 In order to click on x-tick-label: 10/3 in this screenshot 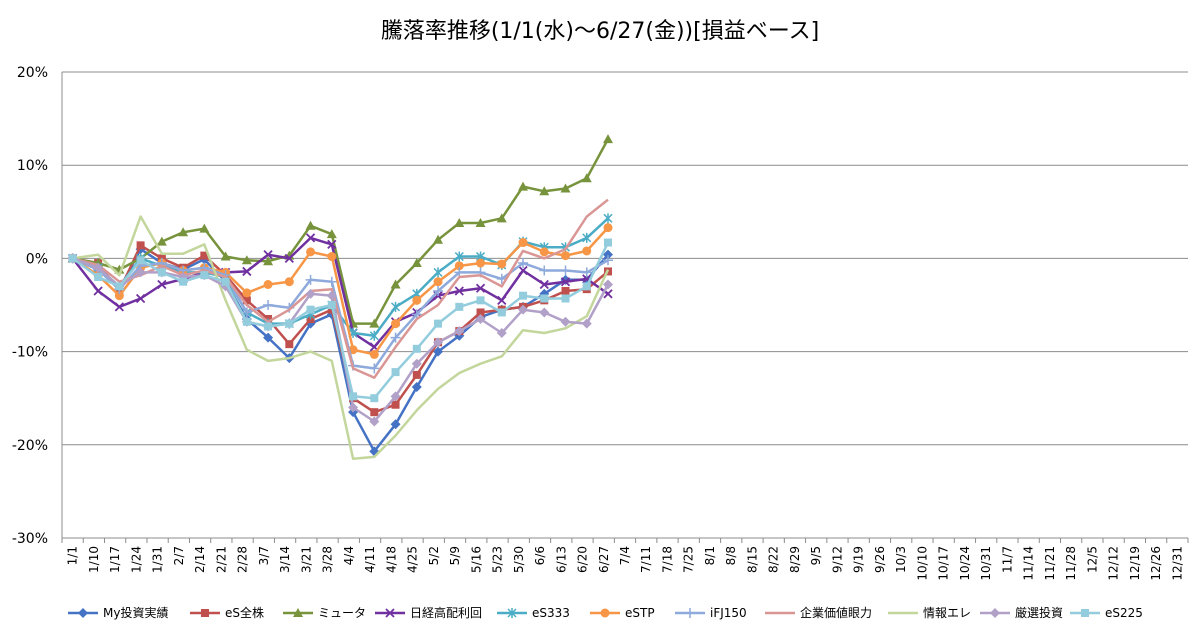, I will do `click(901, 559)`.